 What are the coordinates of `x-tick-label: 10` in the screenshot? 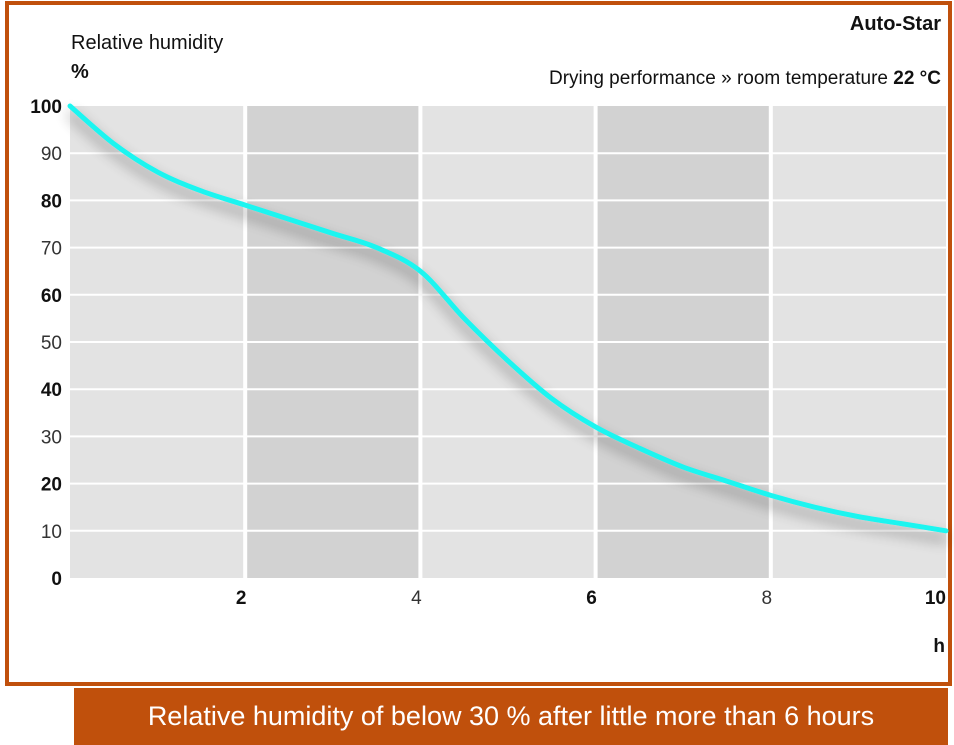 It's located at (935, 598).